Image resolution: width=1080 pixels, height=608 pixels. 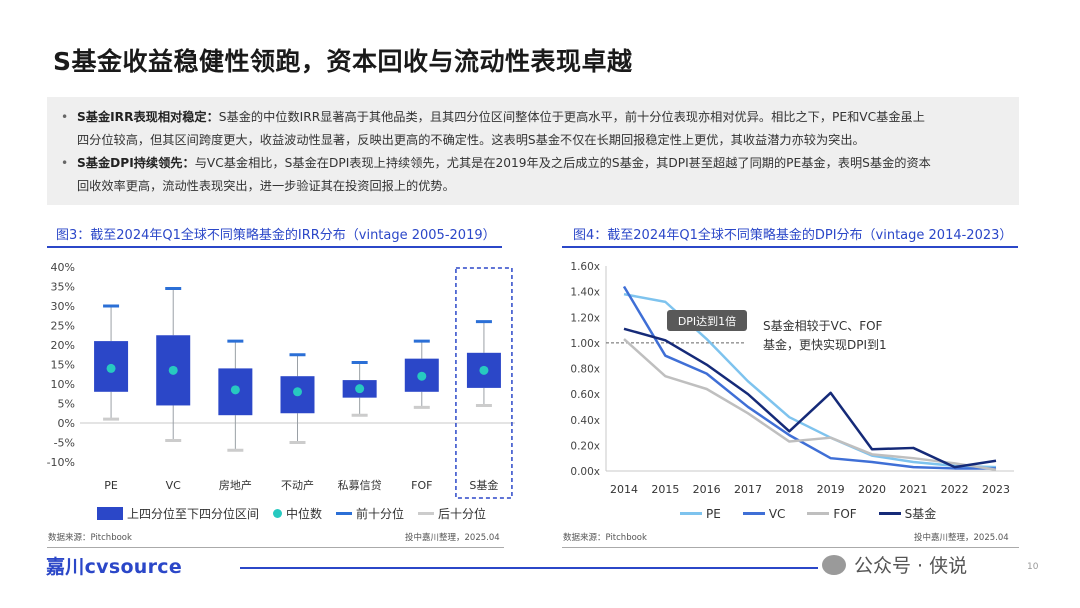 What do you see at coordinates (585, 472) in the screenshot?
I see `y-tick-label: 0.00x` at bounding box center [585, 472].